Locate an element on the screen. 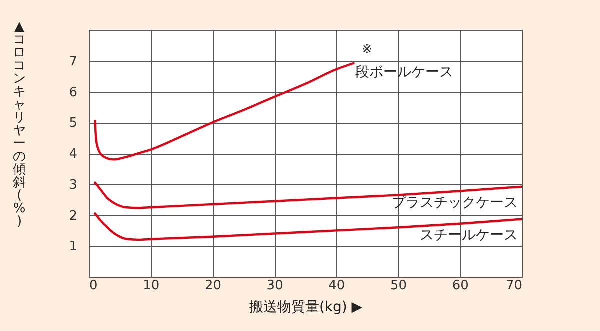  x-tick-label: 40 is located at coordinates (337, 286).